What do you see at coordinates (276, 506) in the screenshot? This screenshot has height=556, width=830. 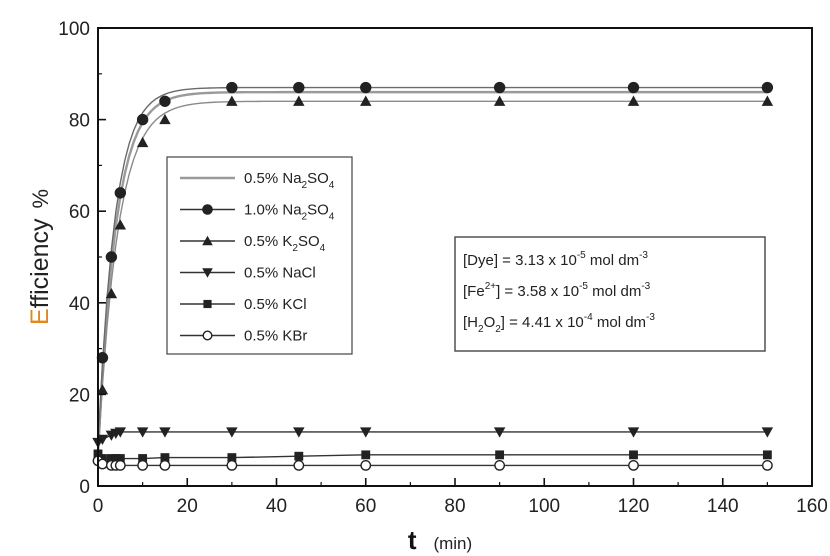 I see `x-tick-label: 40` at bounding box center [276, 506].